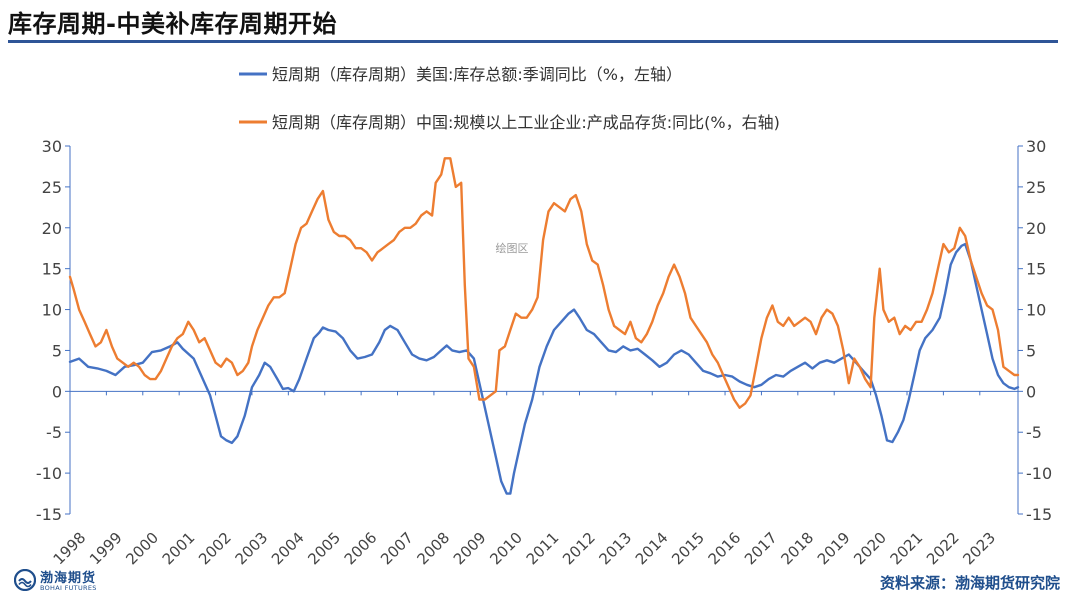 This screenshot has height=601, width=1080. Describe the element at coordinates (52, 228) in the screenshot. I see `left-y-tick-label: 20` at that location.